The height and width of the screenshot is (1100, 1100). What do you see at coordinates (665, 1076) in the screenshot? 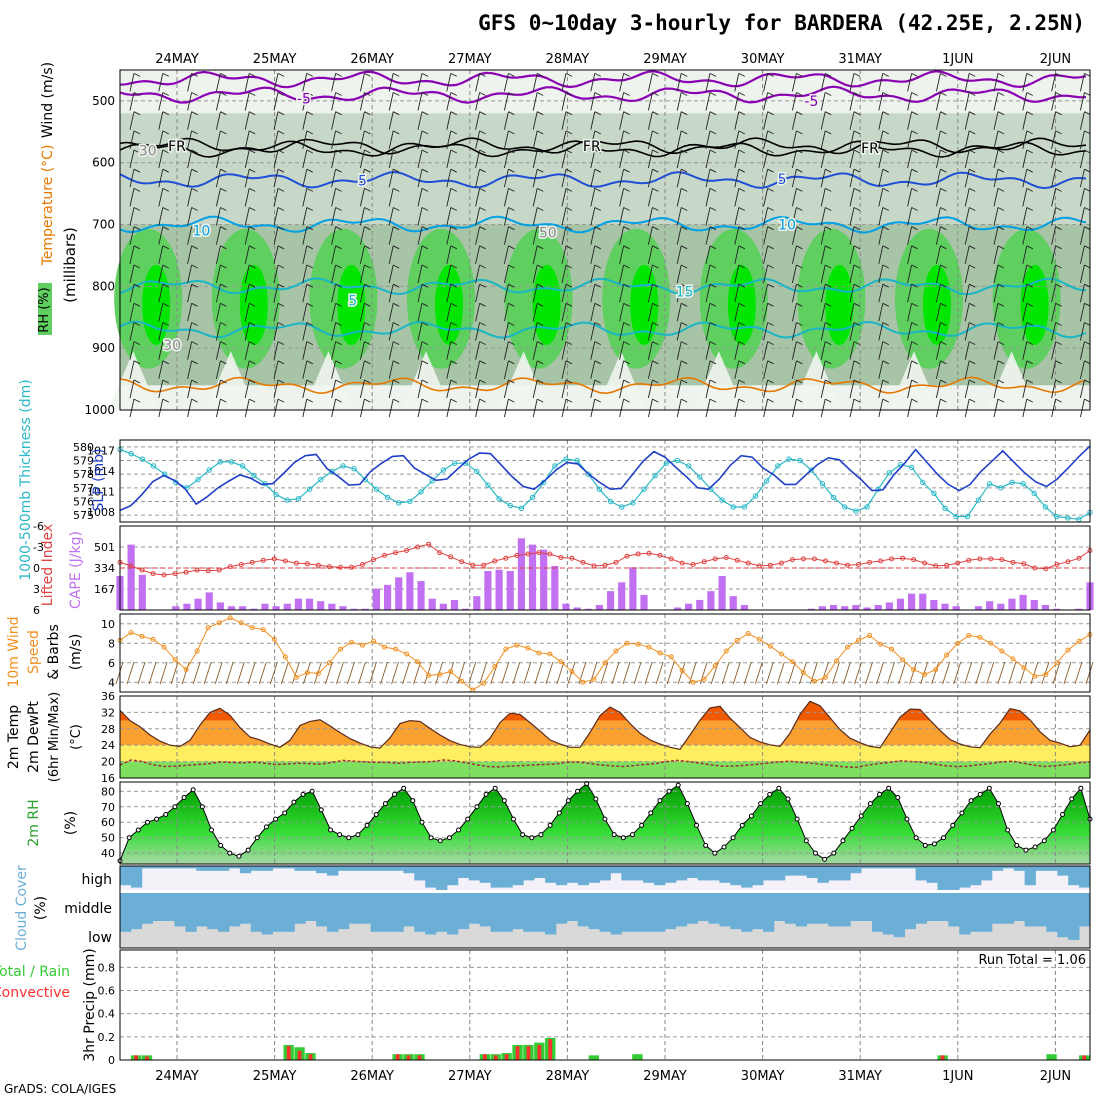
I see `bottom-date-label: 29MAY` at bounding box center [665, 1076].